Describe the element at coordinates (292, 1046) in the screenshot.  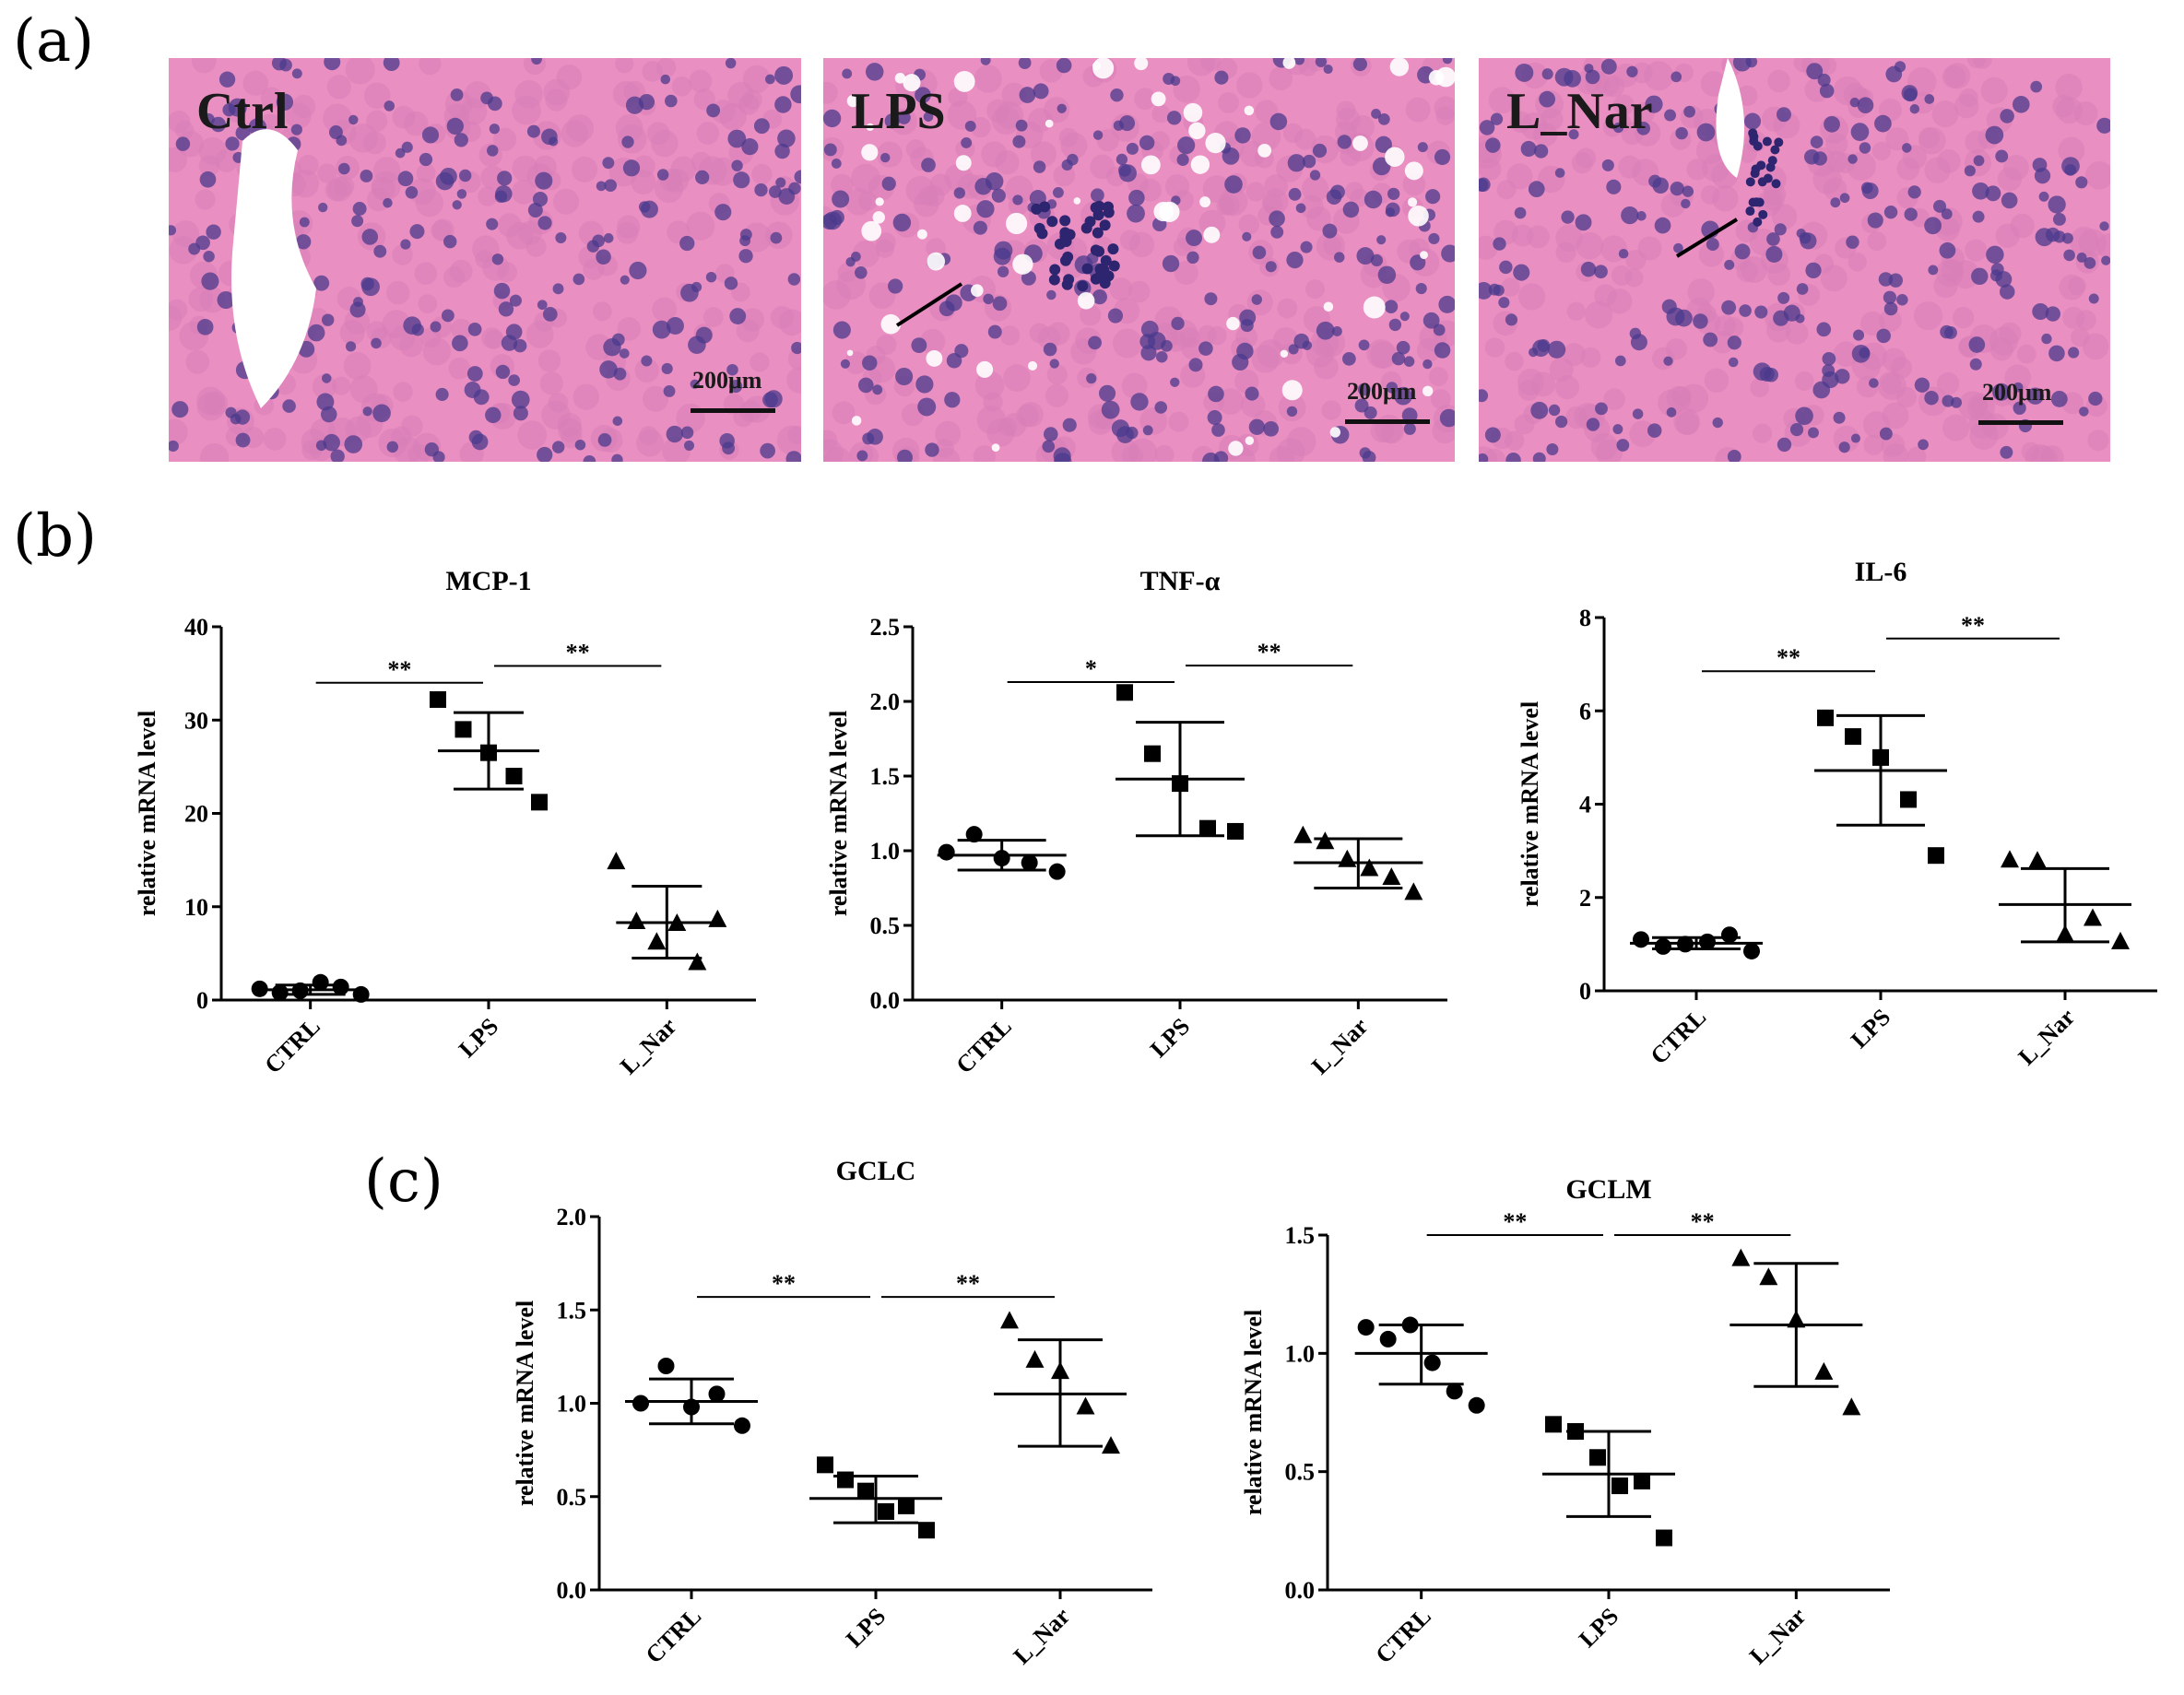
I see `x-tick-label: CTRL` at that location.